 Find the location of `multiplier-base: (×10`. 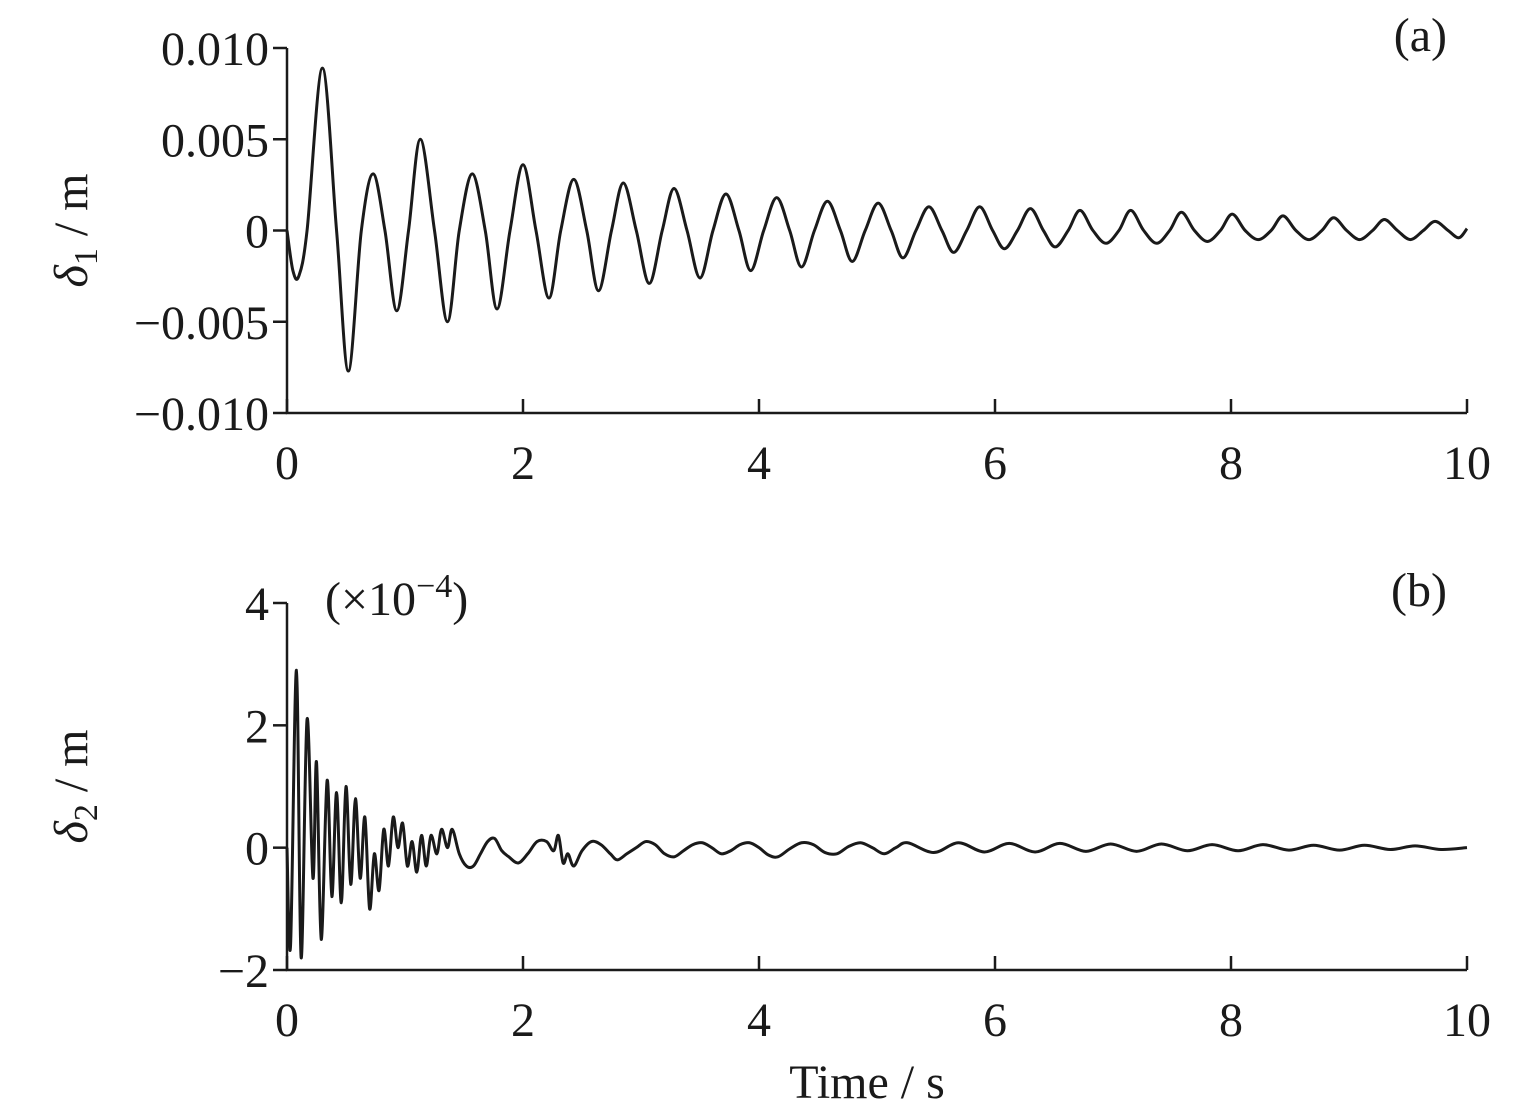

multiplier-base: (×10 is located at coordinates (370, 599).